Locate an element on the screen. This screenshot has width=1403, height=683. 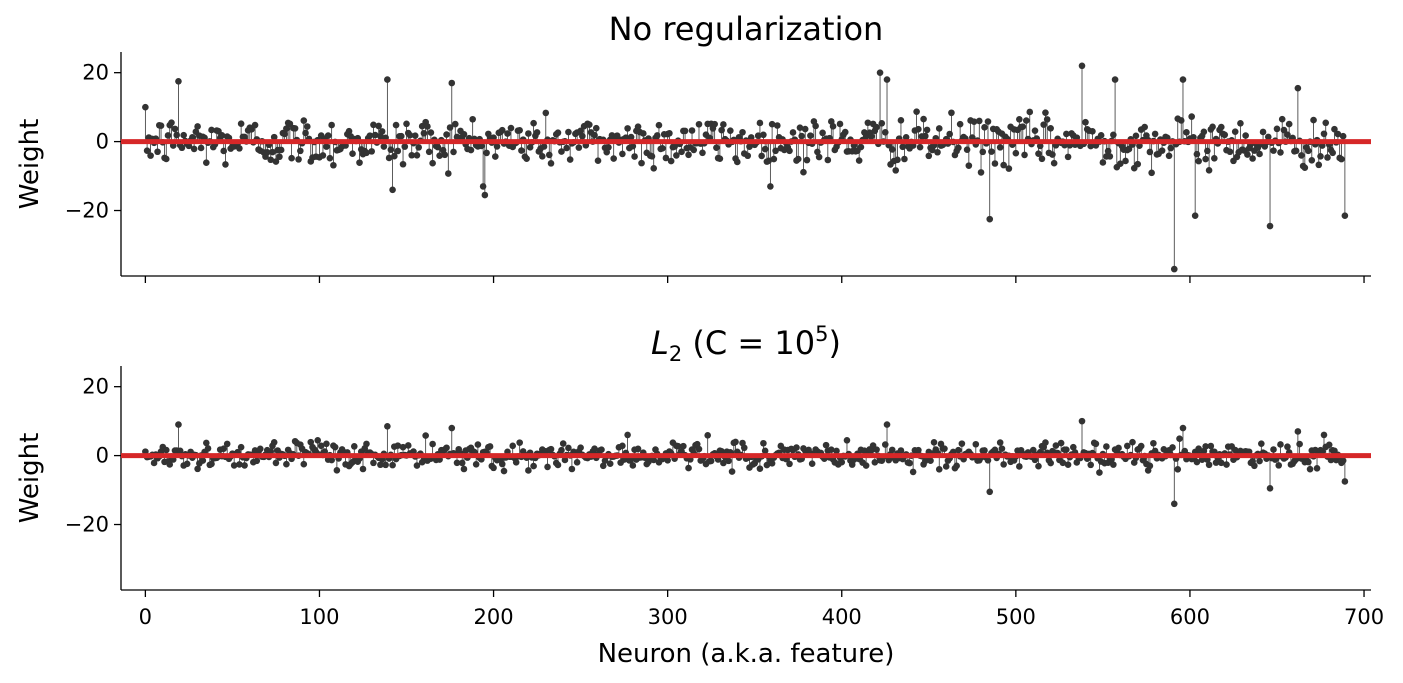
x-axis-label: Neuron (a.k.a. feature) is located at coordinates (746, 654).